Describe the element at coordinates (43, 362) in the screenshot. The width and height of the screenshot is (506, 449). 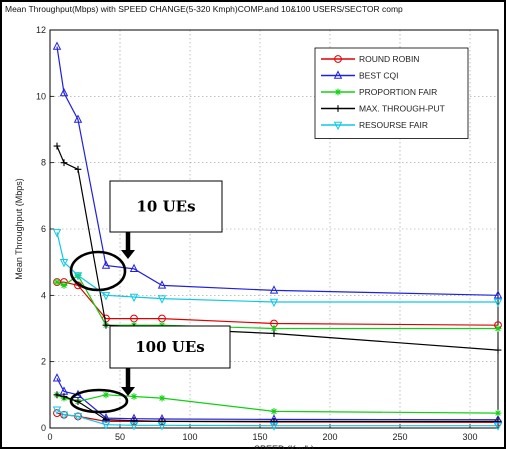
I see `y-tick-label: 2` at that location.